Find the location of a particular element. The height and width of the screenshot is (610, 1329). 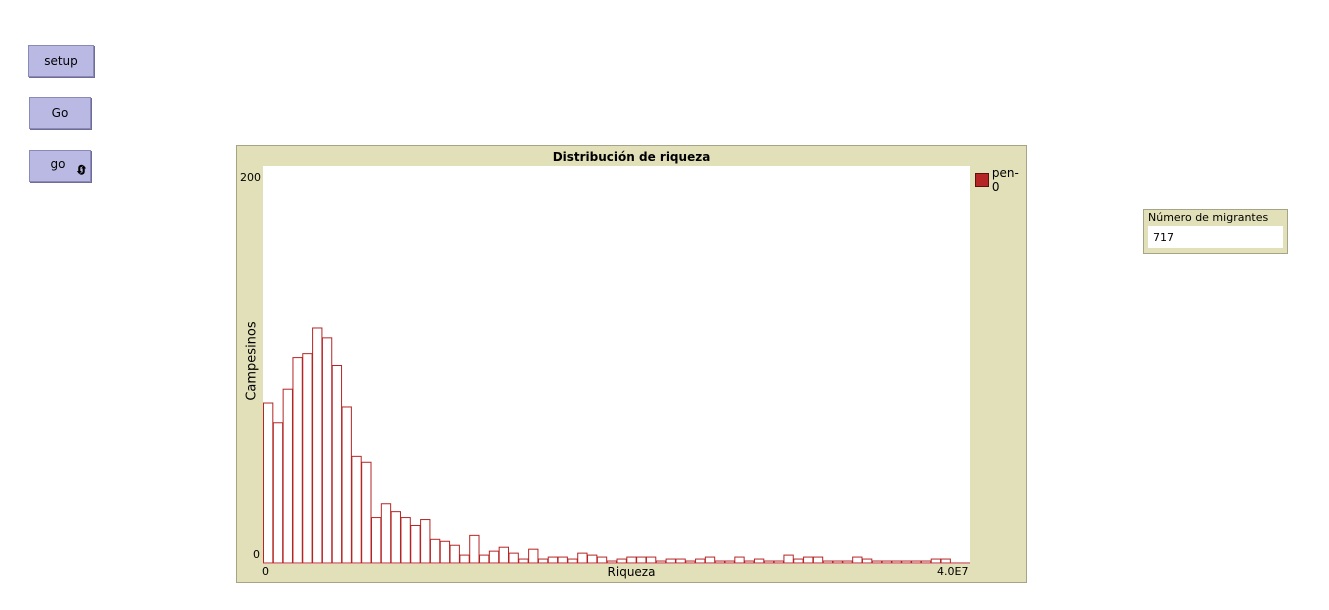

y-axis-label: Campesinos is located at coordinates (252, 361).